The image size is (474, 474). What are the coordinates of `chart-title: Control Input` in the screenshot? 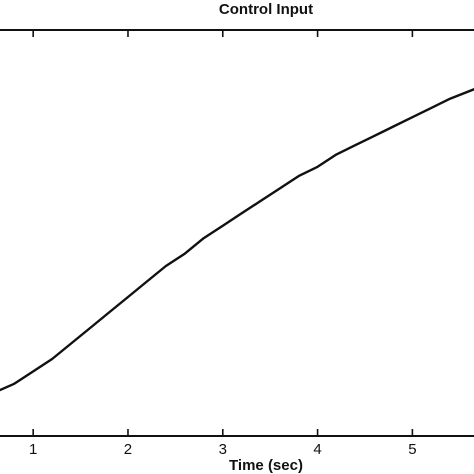 It's located at (266, 9).